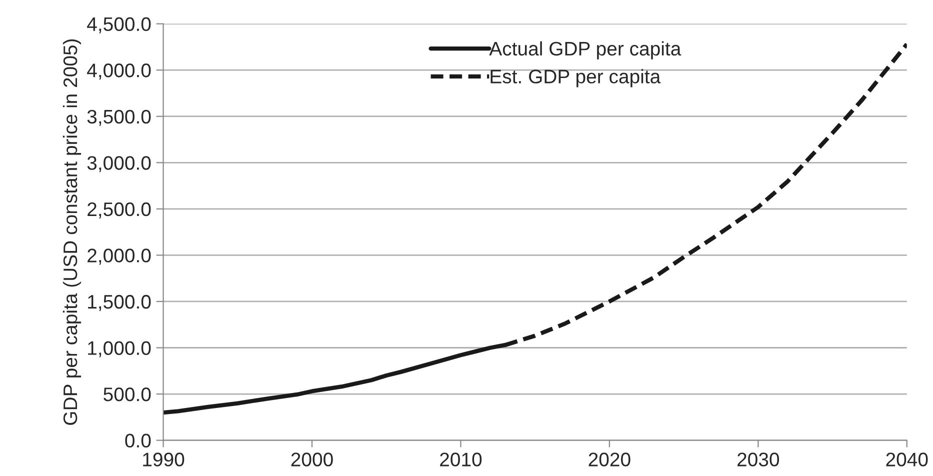 This screenshot has height=476, width=933. I want to click on x-tick-label: 2010, so click(461, 459).